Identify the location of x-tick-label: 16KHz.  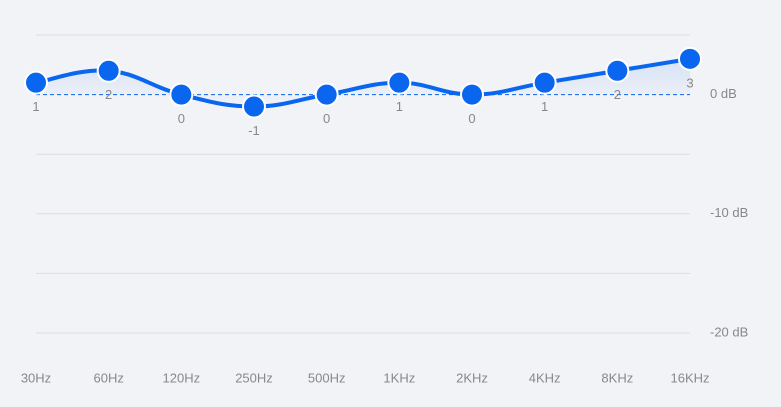
(689, 377).